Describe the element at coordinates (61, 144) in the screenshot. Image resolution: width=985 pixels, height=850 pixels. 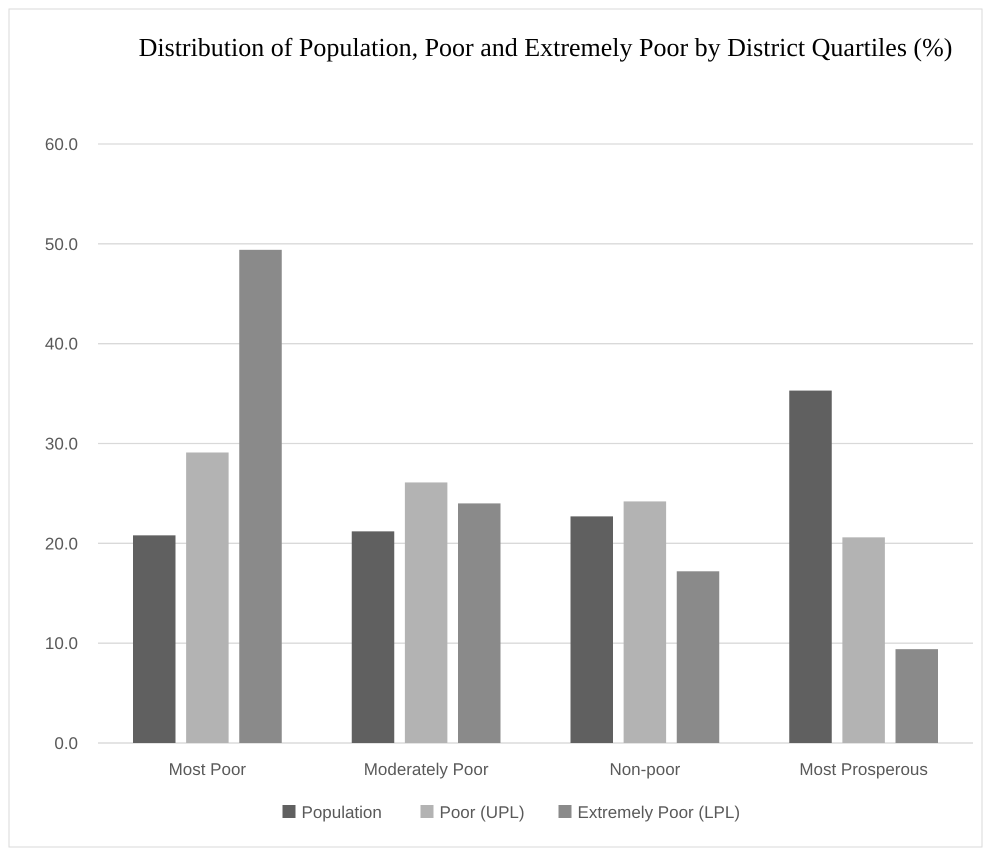
I see `y-tick-label: 60.0` at that location.